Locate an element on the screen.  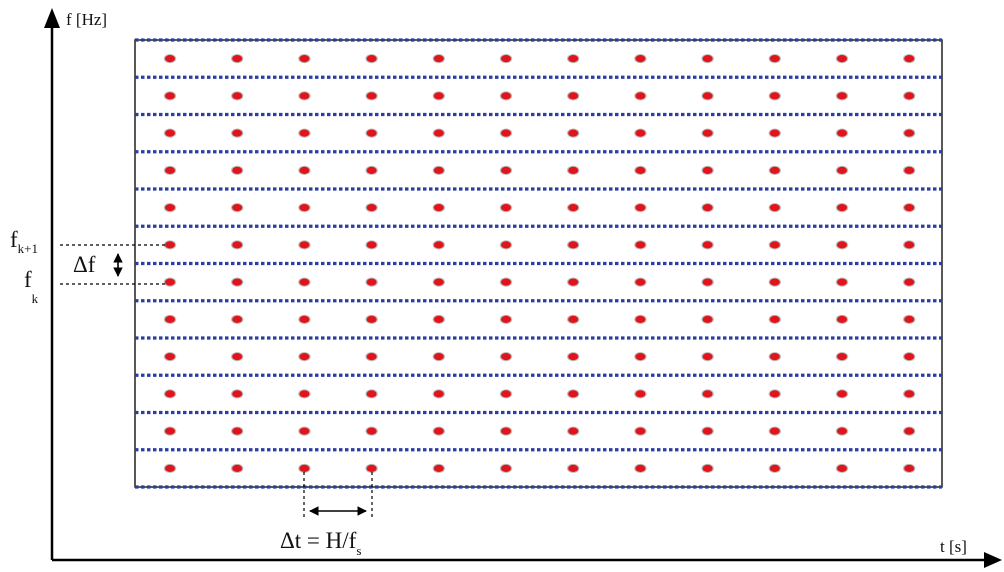
y-axis-label: f [Hz] is located at coordinates (86, 19).